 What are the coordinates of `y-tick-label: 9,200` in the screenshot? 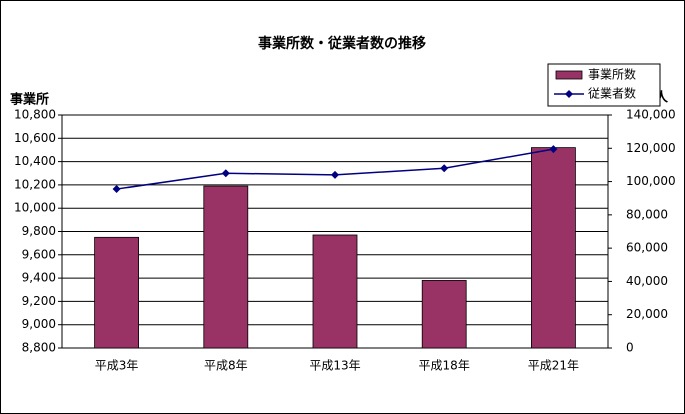 It's located at (39, 301).